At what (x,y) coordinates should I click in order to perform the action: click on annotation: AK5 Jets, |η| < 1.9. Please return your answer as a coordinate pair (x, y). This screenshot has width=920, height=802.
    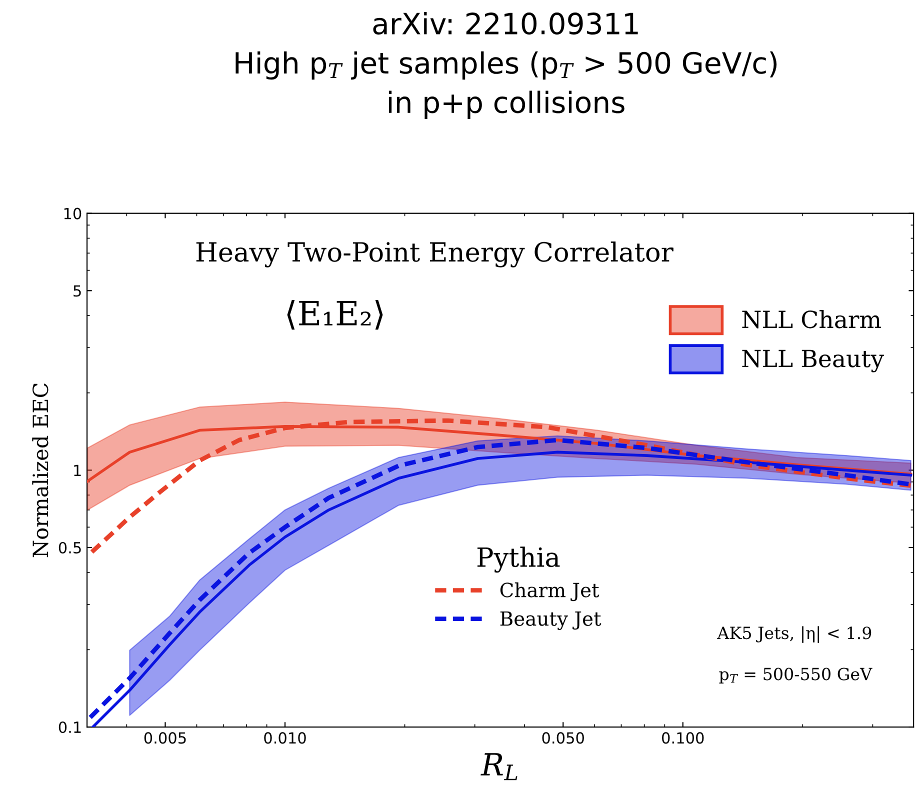
    Looking at the image, I should click on (794, 634).